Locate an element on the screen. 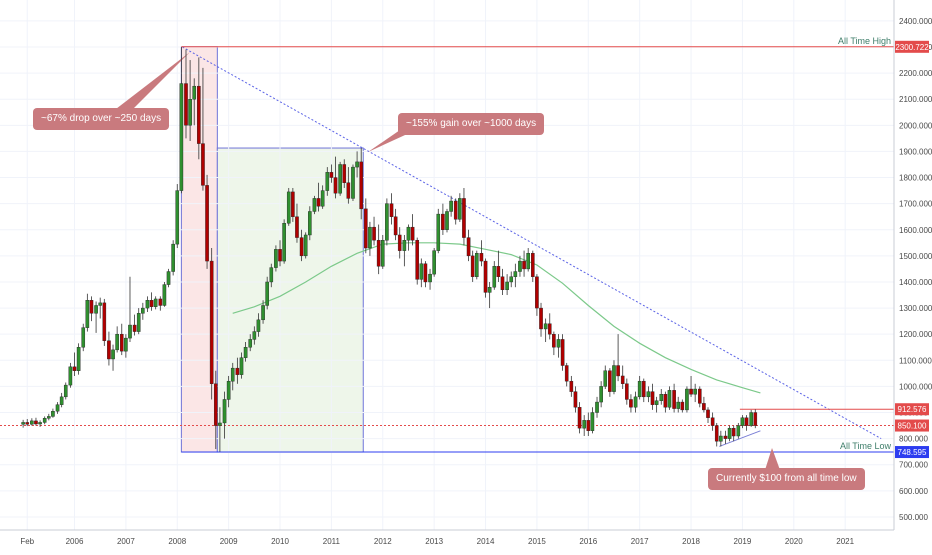 The image size is (932, 555). all-time-low-tag-bg is located at coordinates (912, 452).